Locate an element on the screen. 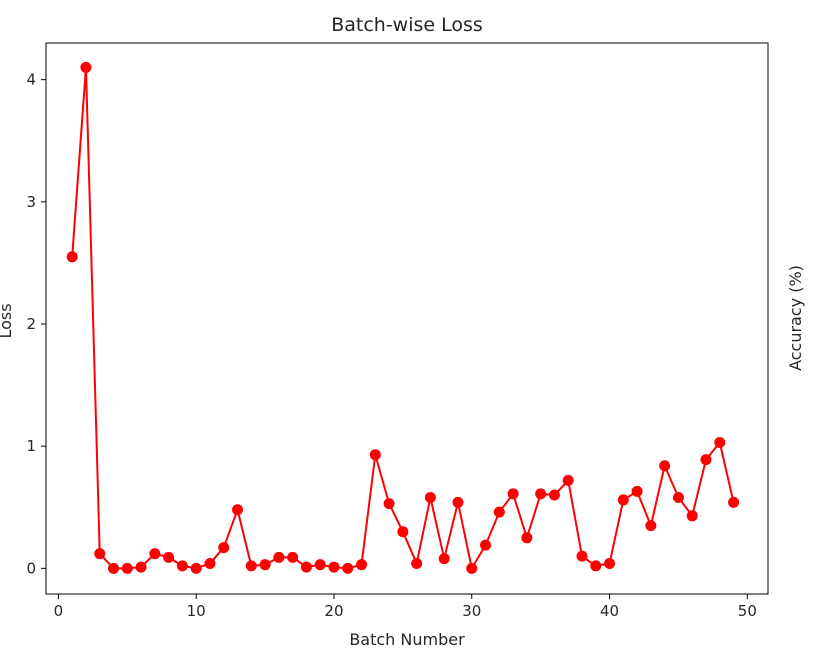 This screenshot has width=817, height=667. x-tick-label: 0 is located at coordinates (59, 611).